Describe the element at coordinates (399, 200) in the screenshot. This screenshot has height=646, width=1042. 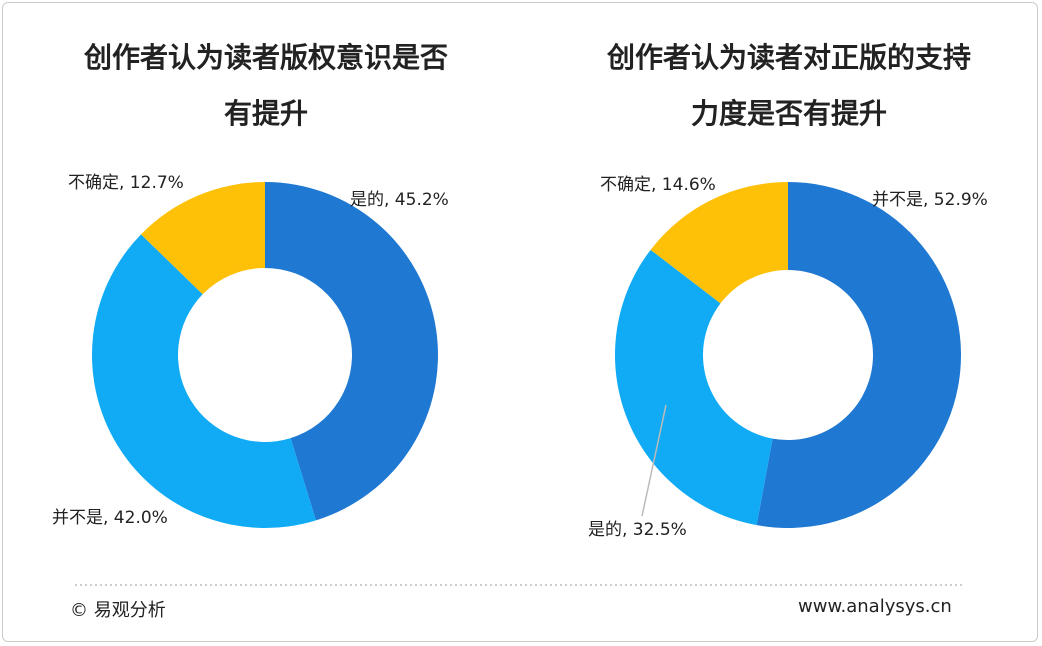
I see `data-label: 是的, 45.2%` at that location.